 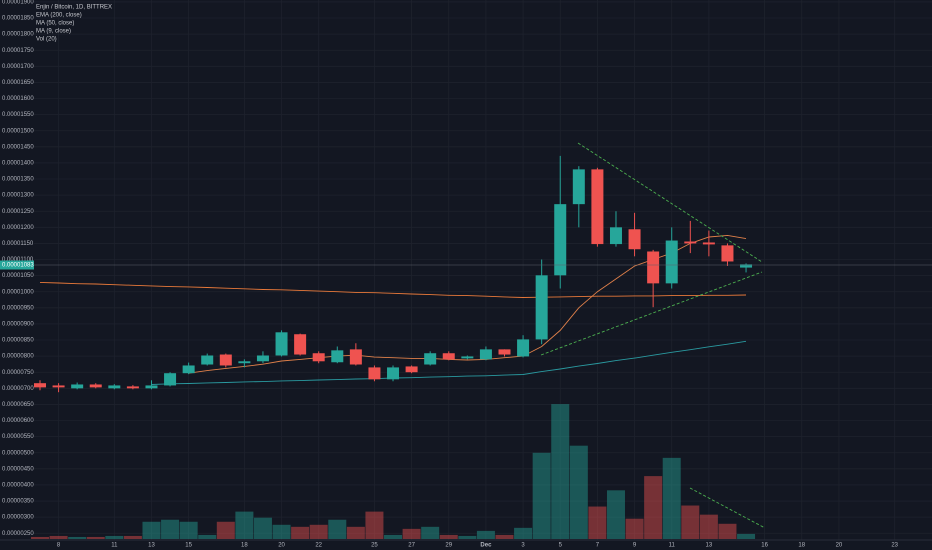 I want to click on y-tick-label: 0.00000850, so click(x=18, y=341).